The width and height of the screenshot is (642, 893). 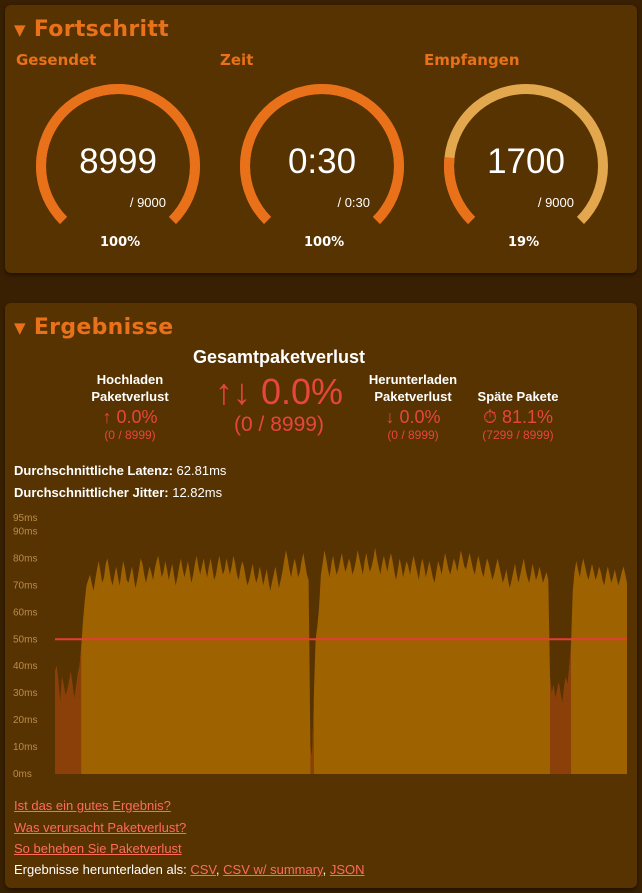 I want to click on y-tick-label: 0ms, so click(x=22, y=774).